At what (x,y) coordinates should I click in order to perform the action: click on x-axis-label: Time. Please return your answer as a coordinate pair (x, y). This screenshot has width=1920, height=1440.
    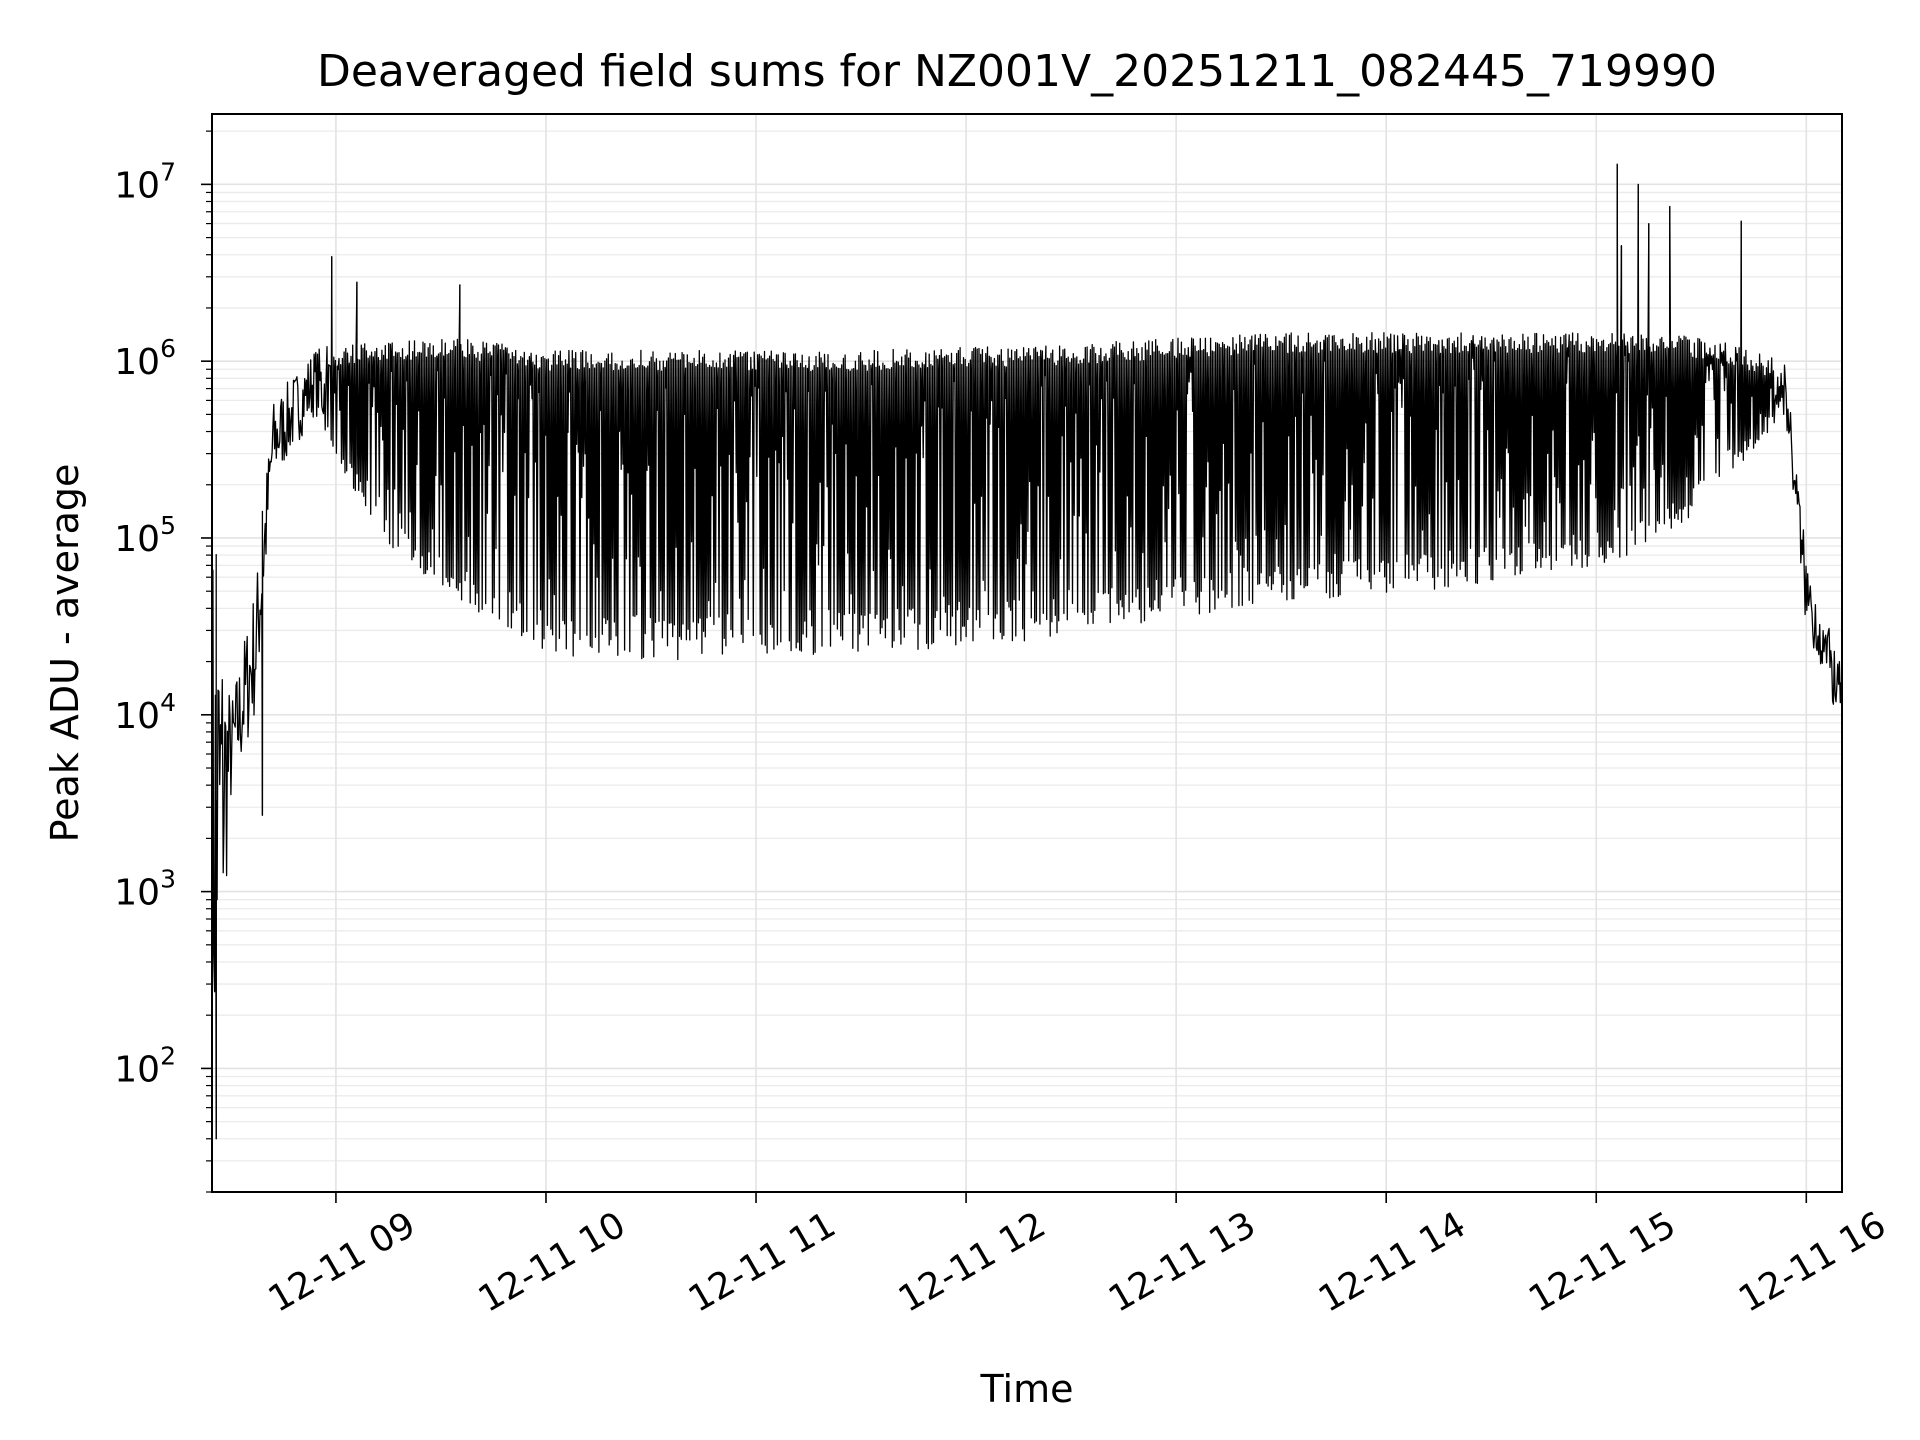
    Looking at the image, I should click on (1027, 1389).